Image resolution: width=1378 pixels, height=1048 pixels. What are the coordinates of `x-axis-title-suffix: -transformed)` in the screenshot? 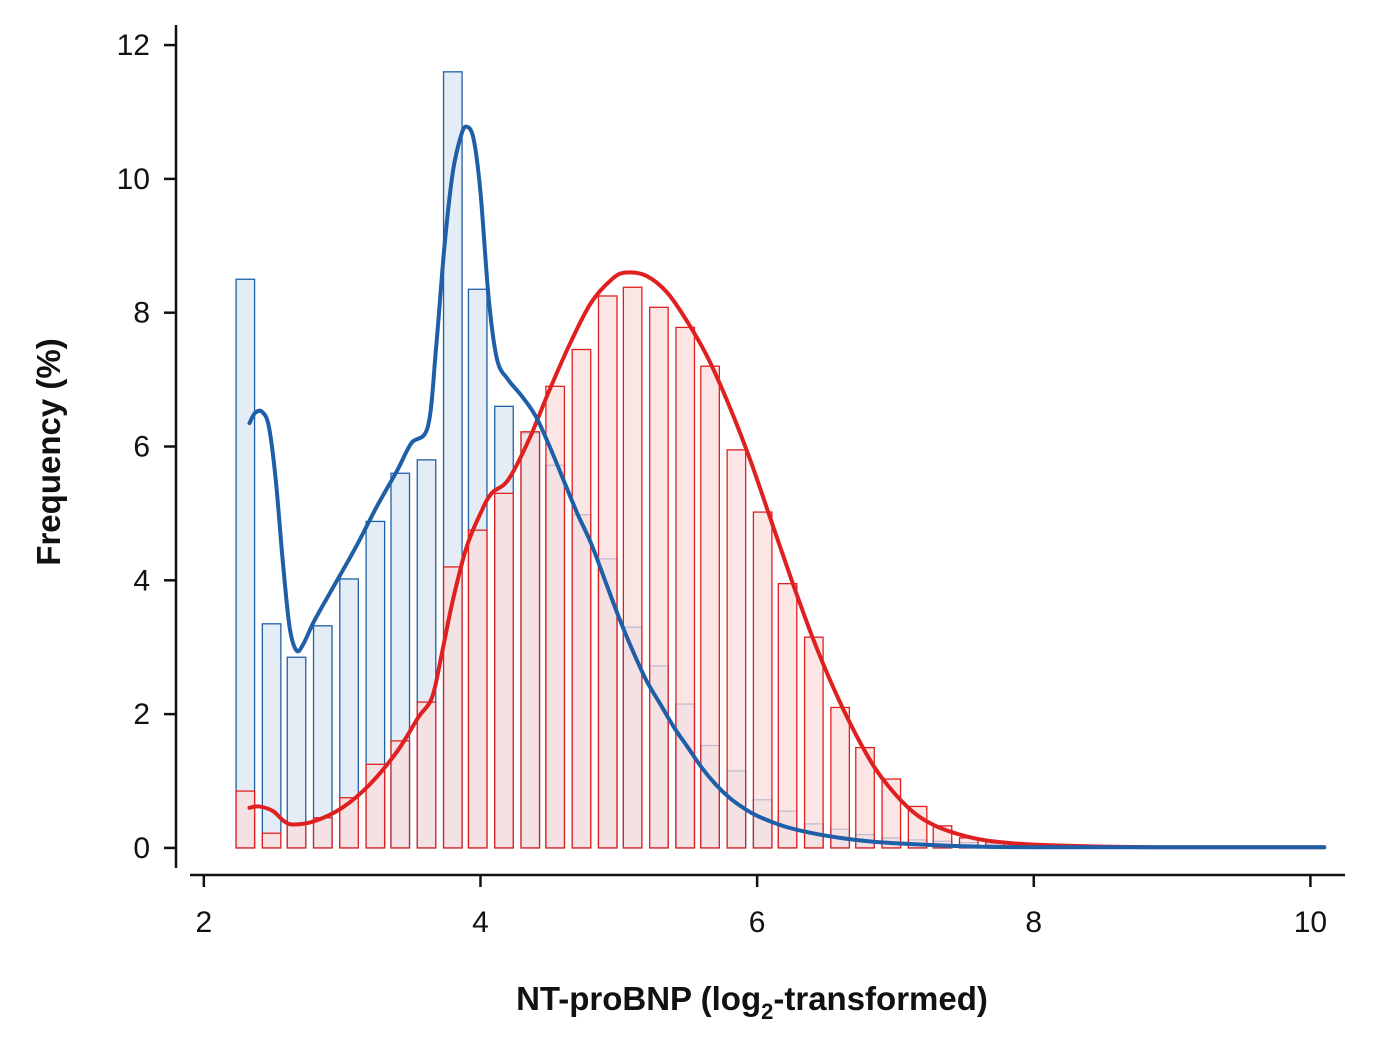 It's located at (880, 998).